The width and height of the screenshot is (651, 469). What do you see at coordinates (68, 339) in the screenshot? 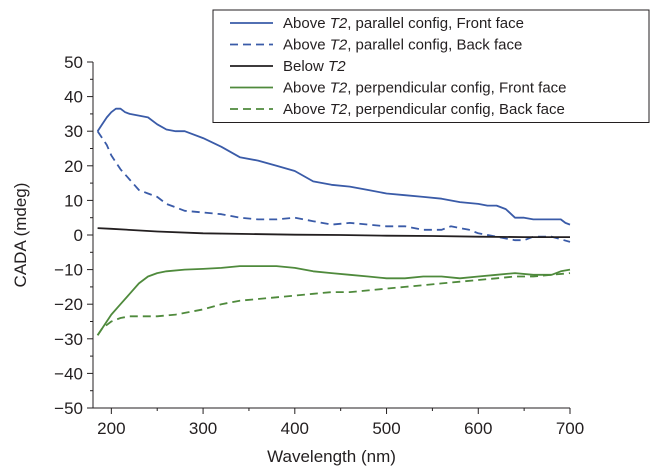
I see `y-tick-label: −30` at bounding box center [68, 339].